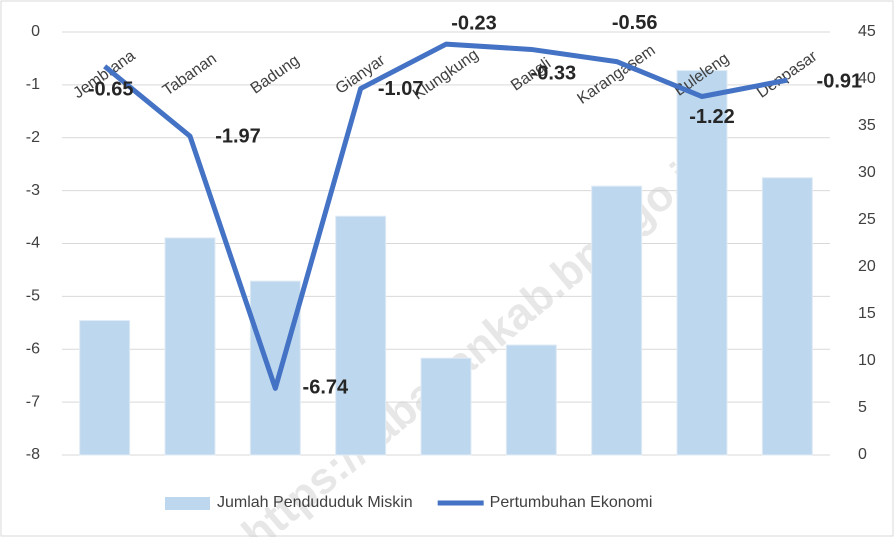 This screenshot has width=894, height=537. I want to click on y2-tick-label: 35, so click(867, 125).